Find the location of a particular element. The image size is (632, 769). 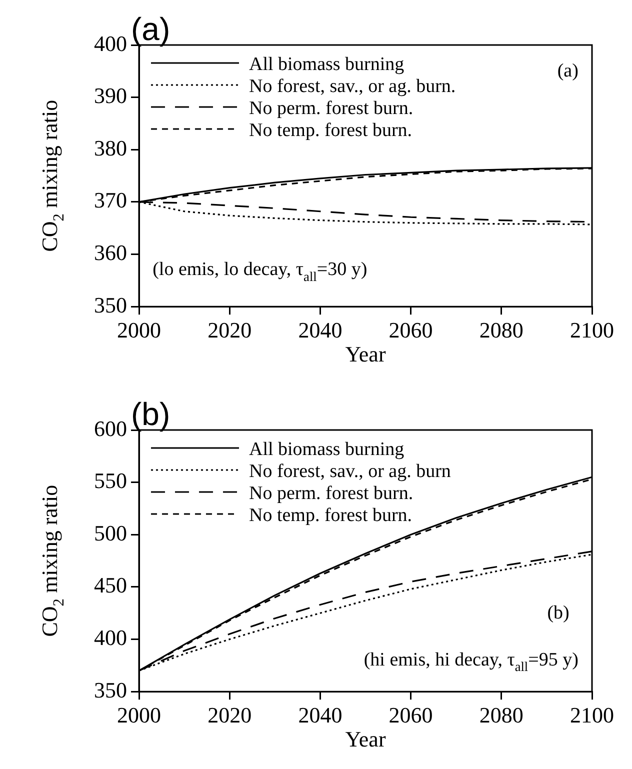

y-tick-label: 380 is located at coordinates (110, 147).